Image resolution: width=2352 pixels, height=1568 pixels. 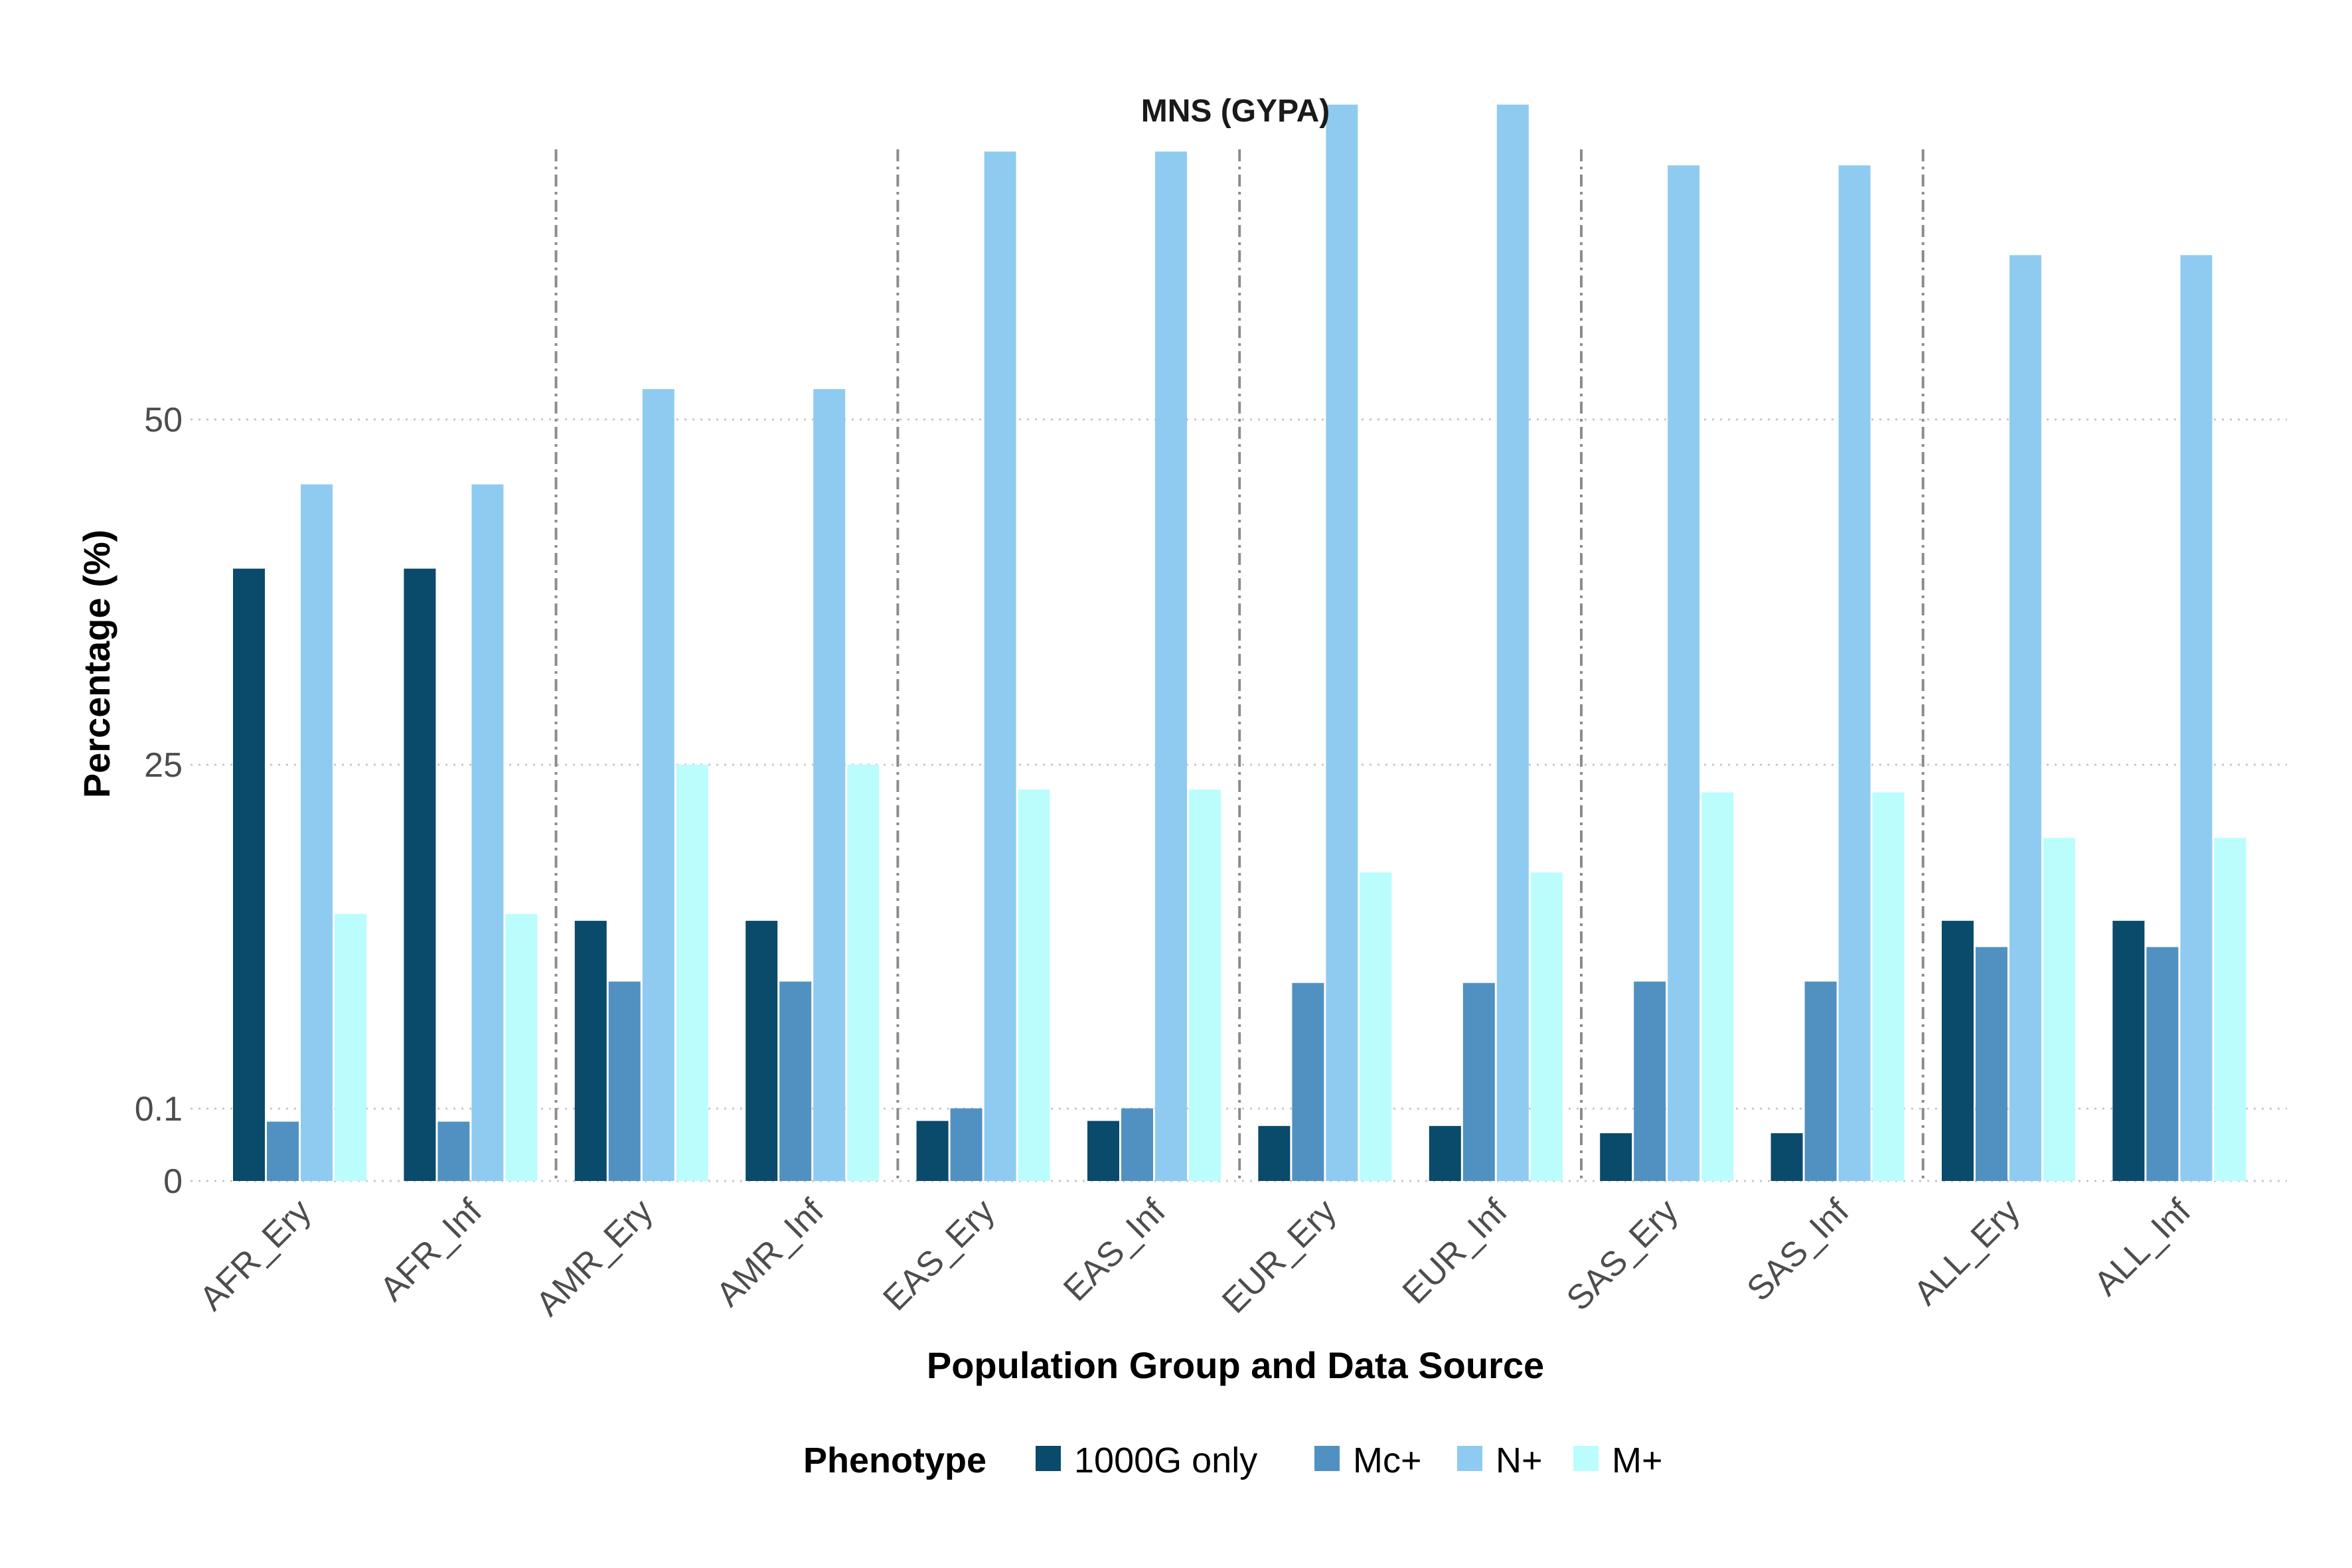 I want to click on bar-AMR_Ery-1000Gonly, so click(x=591, y=1051).